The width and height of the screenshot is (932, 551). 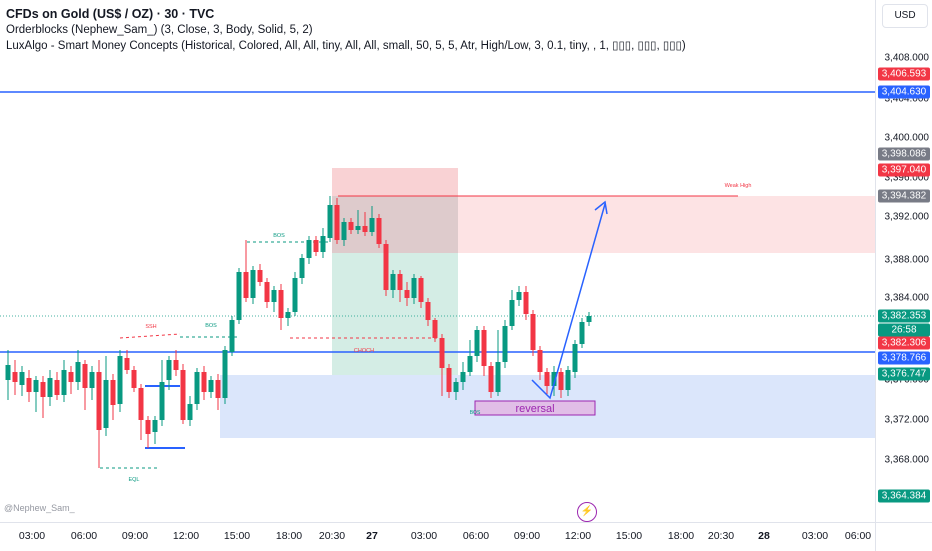 I want to click on price-tick: 3,404.000, so click(x=907, y=99).